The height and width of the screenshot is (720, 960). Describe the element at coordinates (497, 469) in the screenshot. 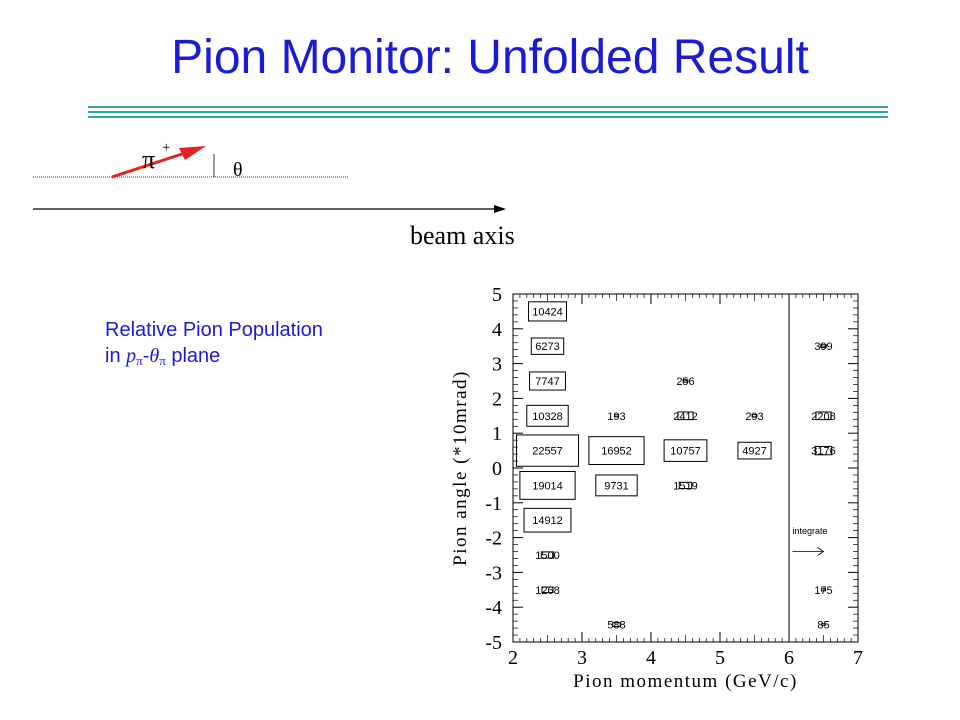

I see `y-tick-label: 0` at that location.